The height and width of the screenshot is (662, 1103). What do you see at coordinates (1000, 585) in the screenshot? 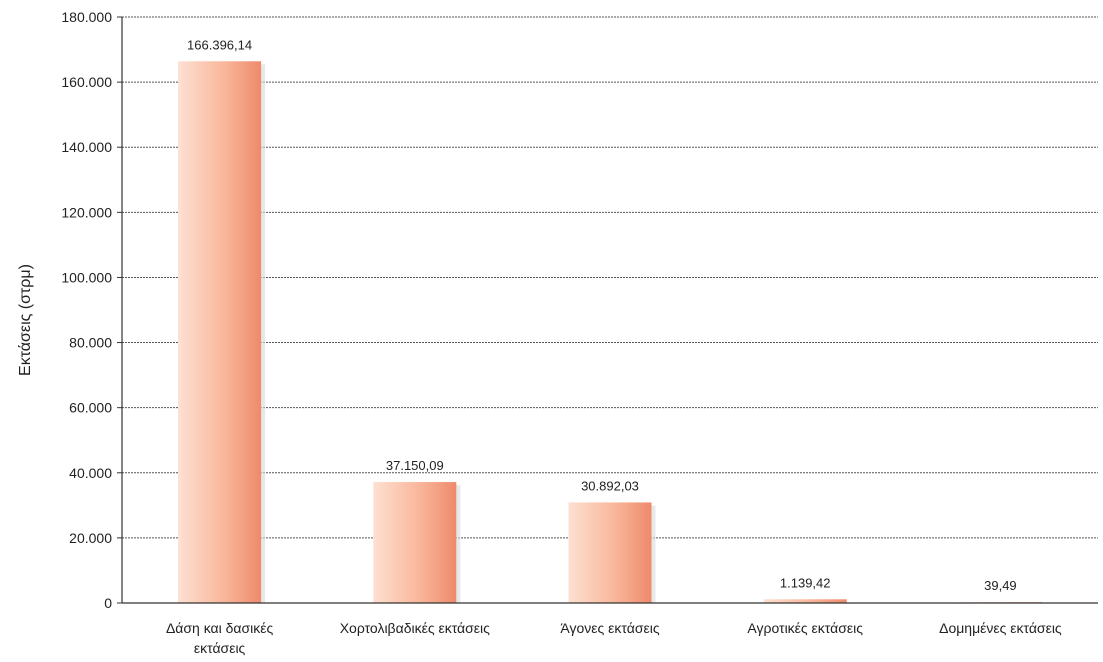
I see `data-label: 39,49` at bounding box center [1000, 585].